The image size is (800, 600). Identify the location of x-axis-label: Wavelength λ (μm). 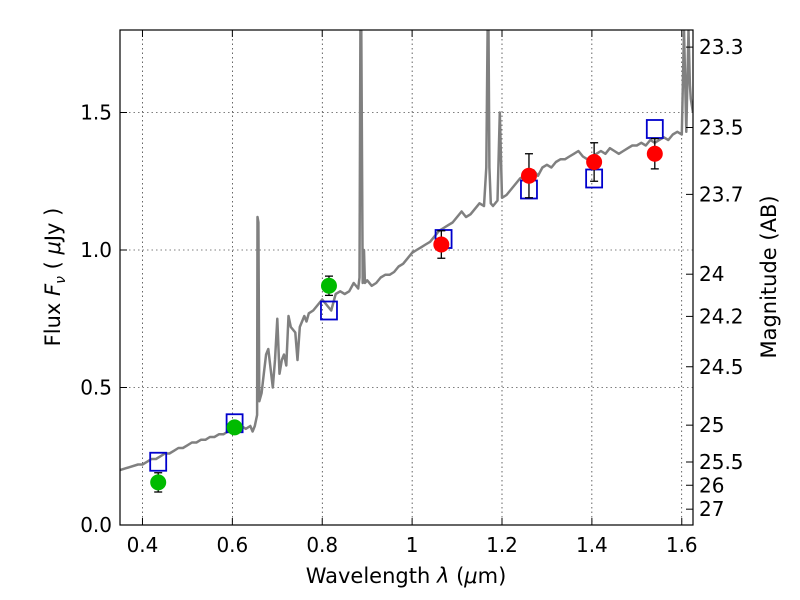
(406, 576).